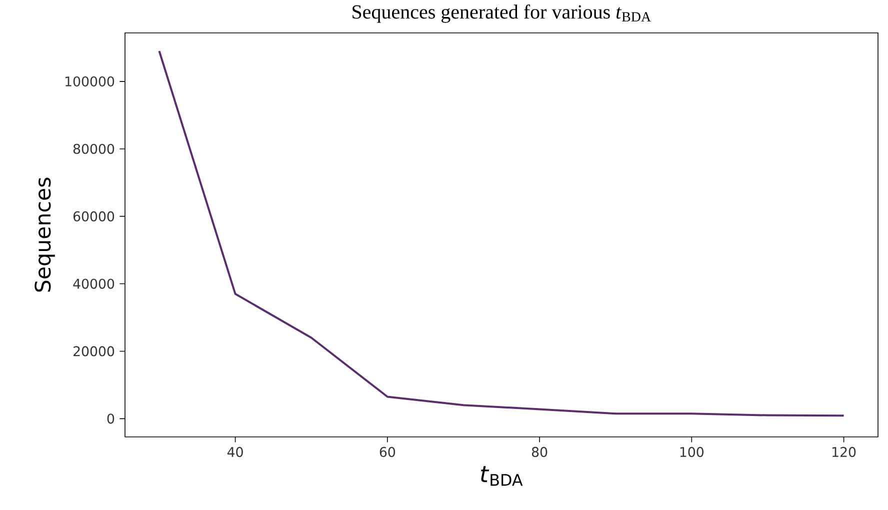 This screenshot has height=510, width=888. I want to click on x-tick-label: 120, so click(844, 452).